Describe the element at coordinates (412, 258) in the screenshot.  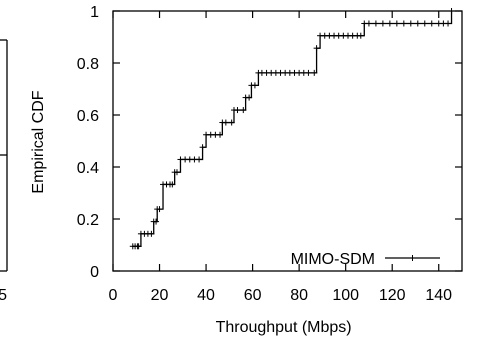
I see `legend-marker` at that location.